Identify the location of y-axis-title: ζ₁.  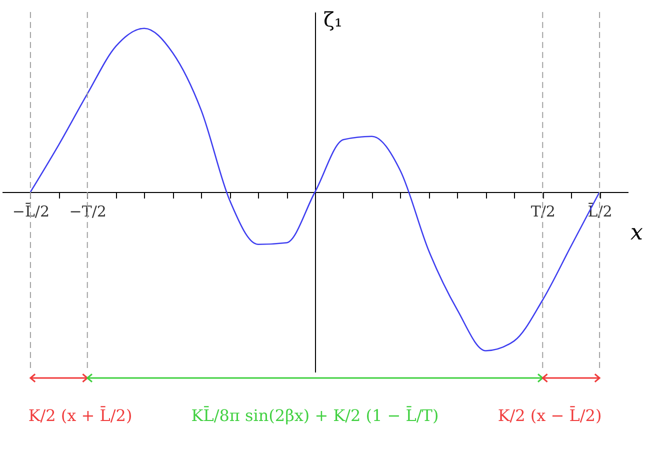
(333, 20).